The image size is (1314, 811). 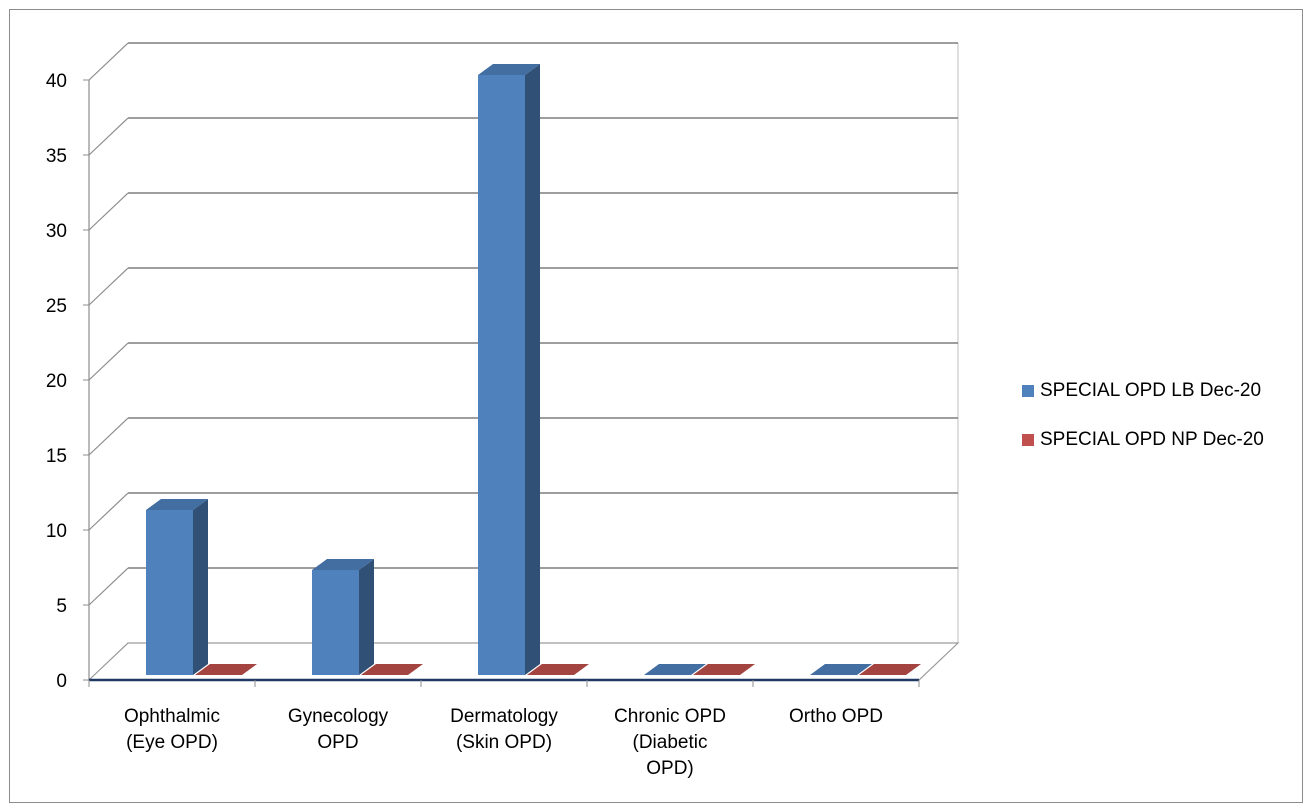 What do you see at coordinates (61, 681) in the screenshot?
I see `y-tick-label: 0` at bounding box center [61, 681].